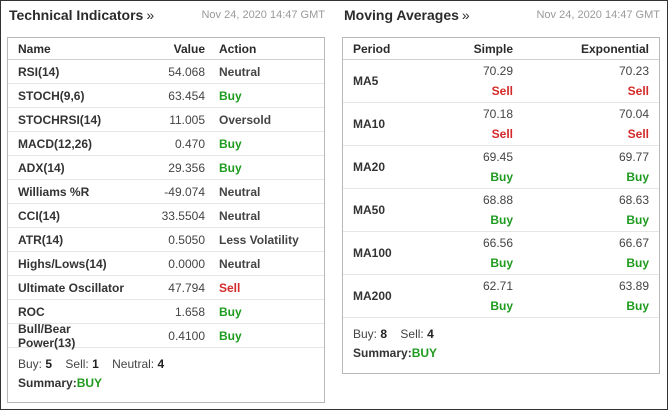  I want to click on indicator-value: -49.074, so click(184, 191).